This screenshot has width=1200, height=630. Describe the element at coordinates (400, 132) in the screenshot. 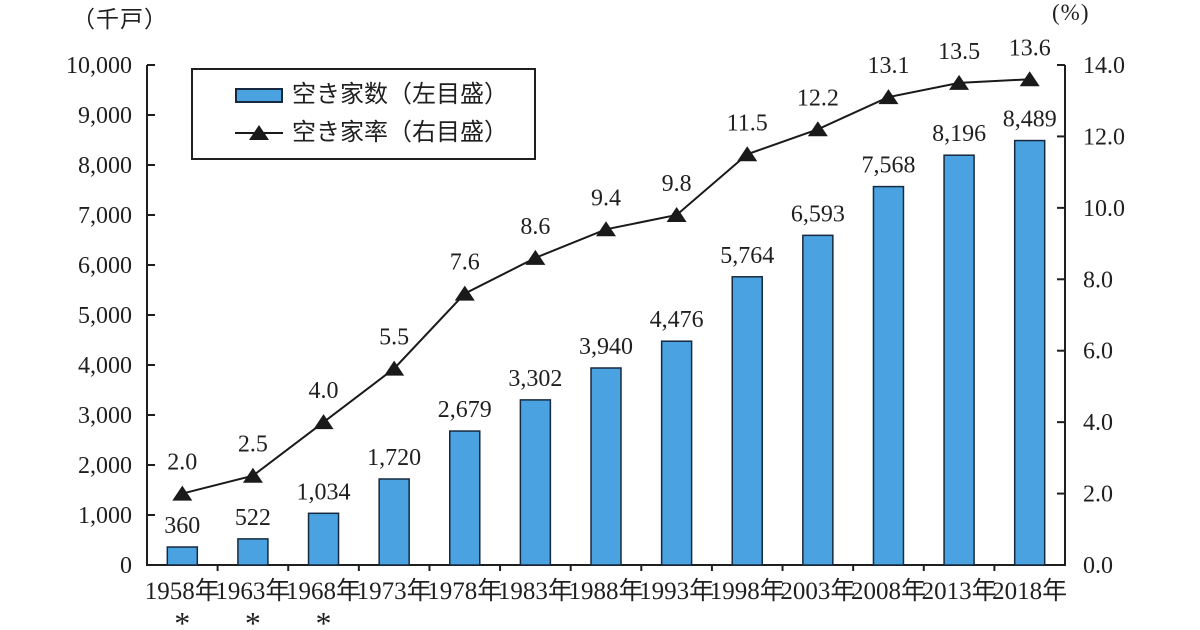

I see `legend-line-label: 空き家率（右目盛）` at that location.